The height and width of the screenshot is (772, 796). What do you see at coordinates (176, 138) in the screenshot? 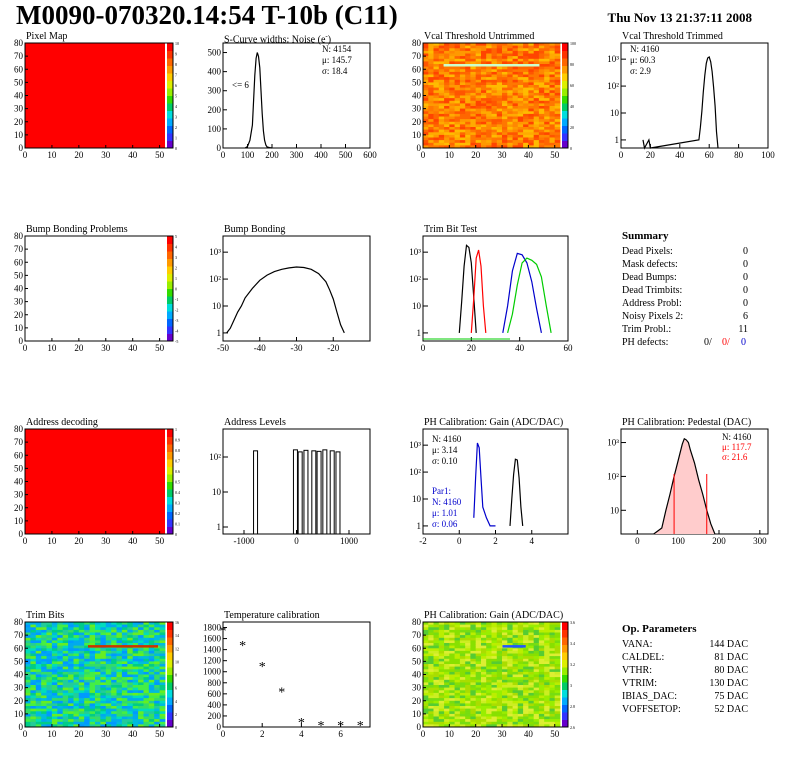
I see `pixel-map-colorbar-label: 1` at bounding box center [176, 138].